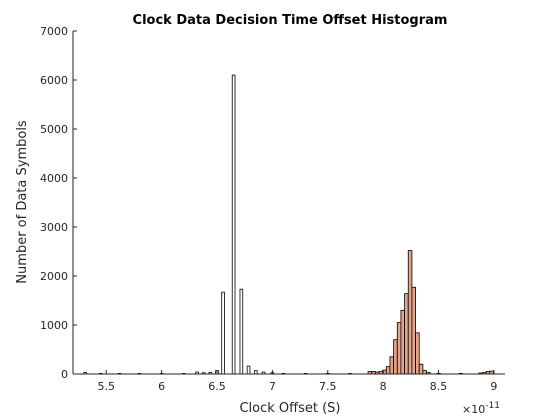 Image resolution: width=560 pixels, height=420 pixels. What do you see at coordinates (64, 374) in the screenshot?
I see `y-tick-label: 0` at bounding box center [64, 374].